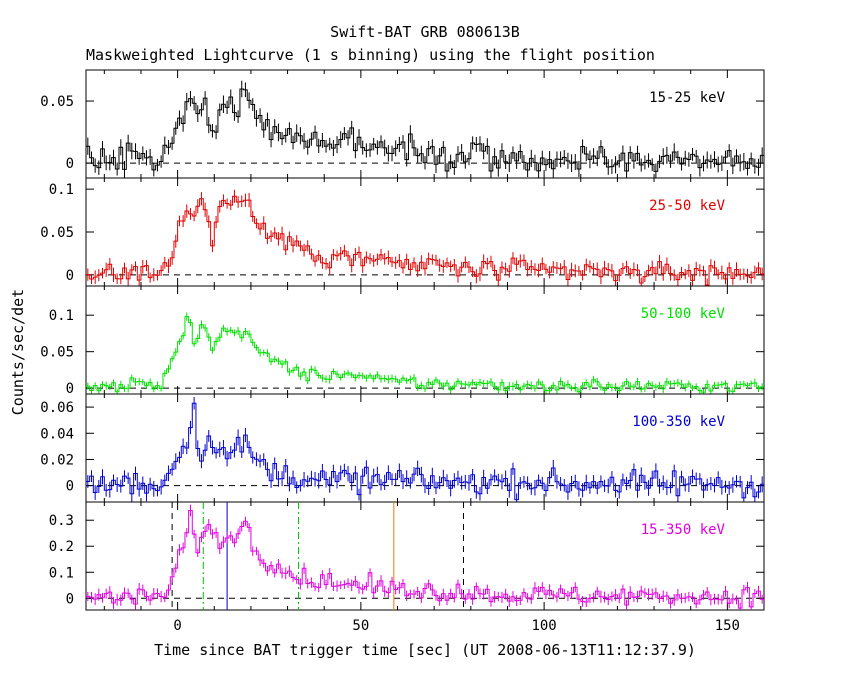 The image size is (850, 680). I want to click on band-label-1: 15-25 keV, so click(687, 98).